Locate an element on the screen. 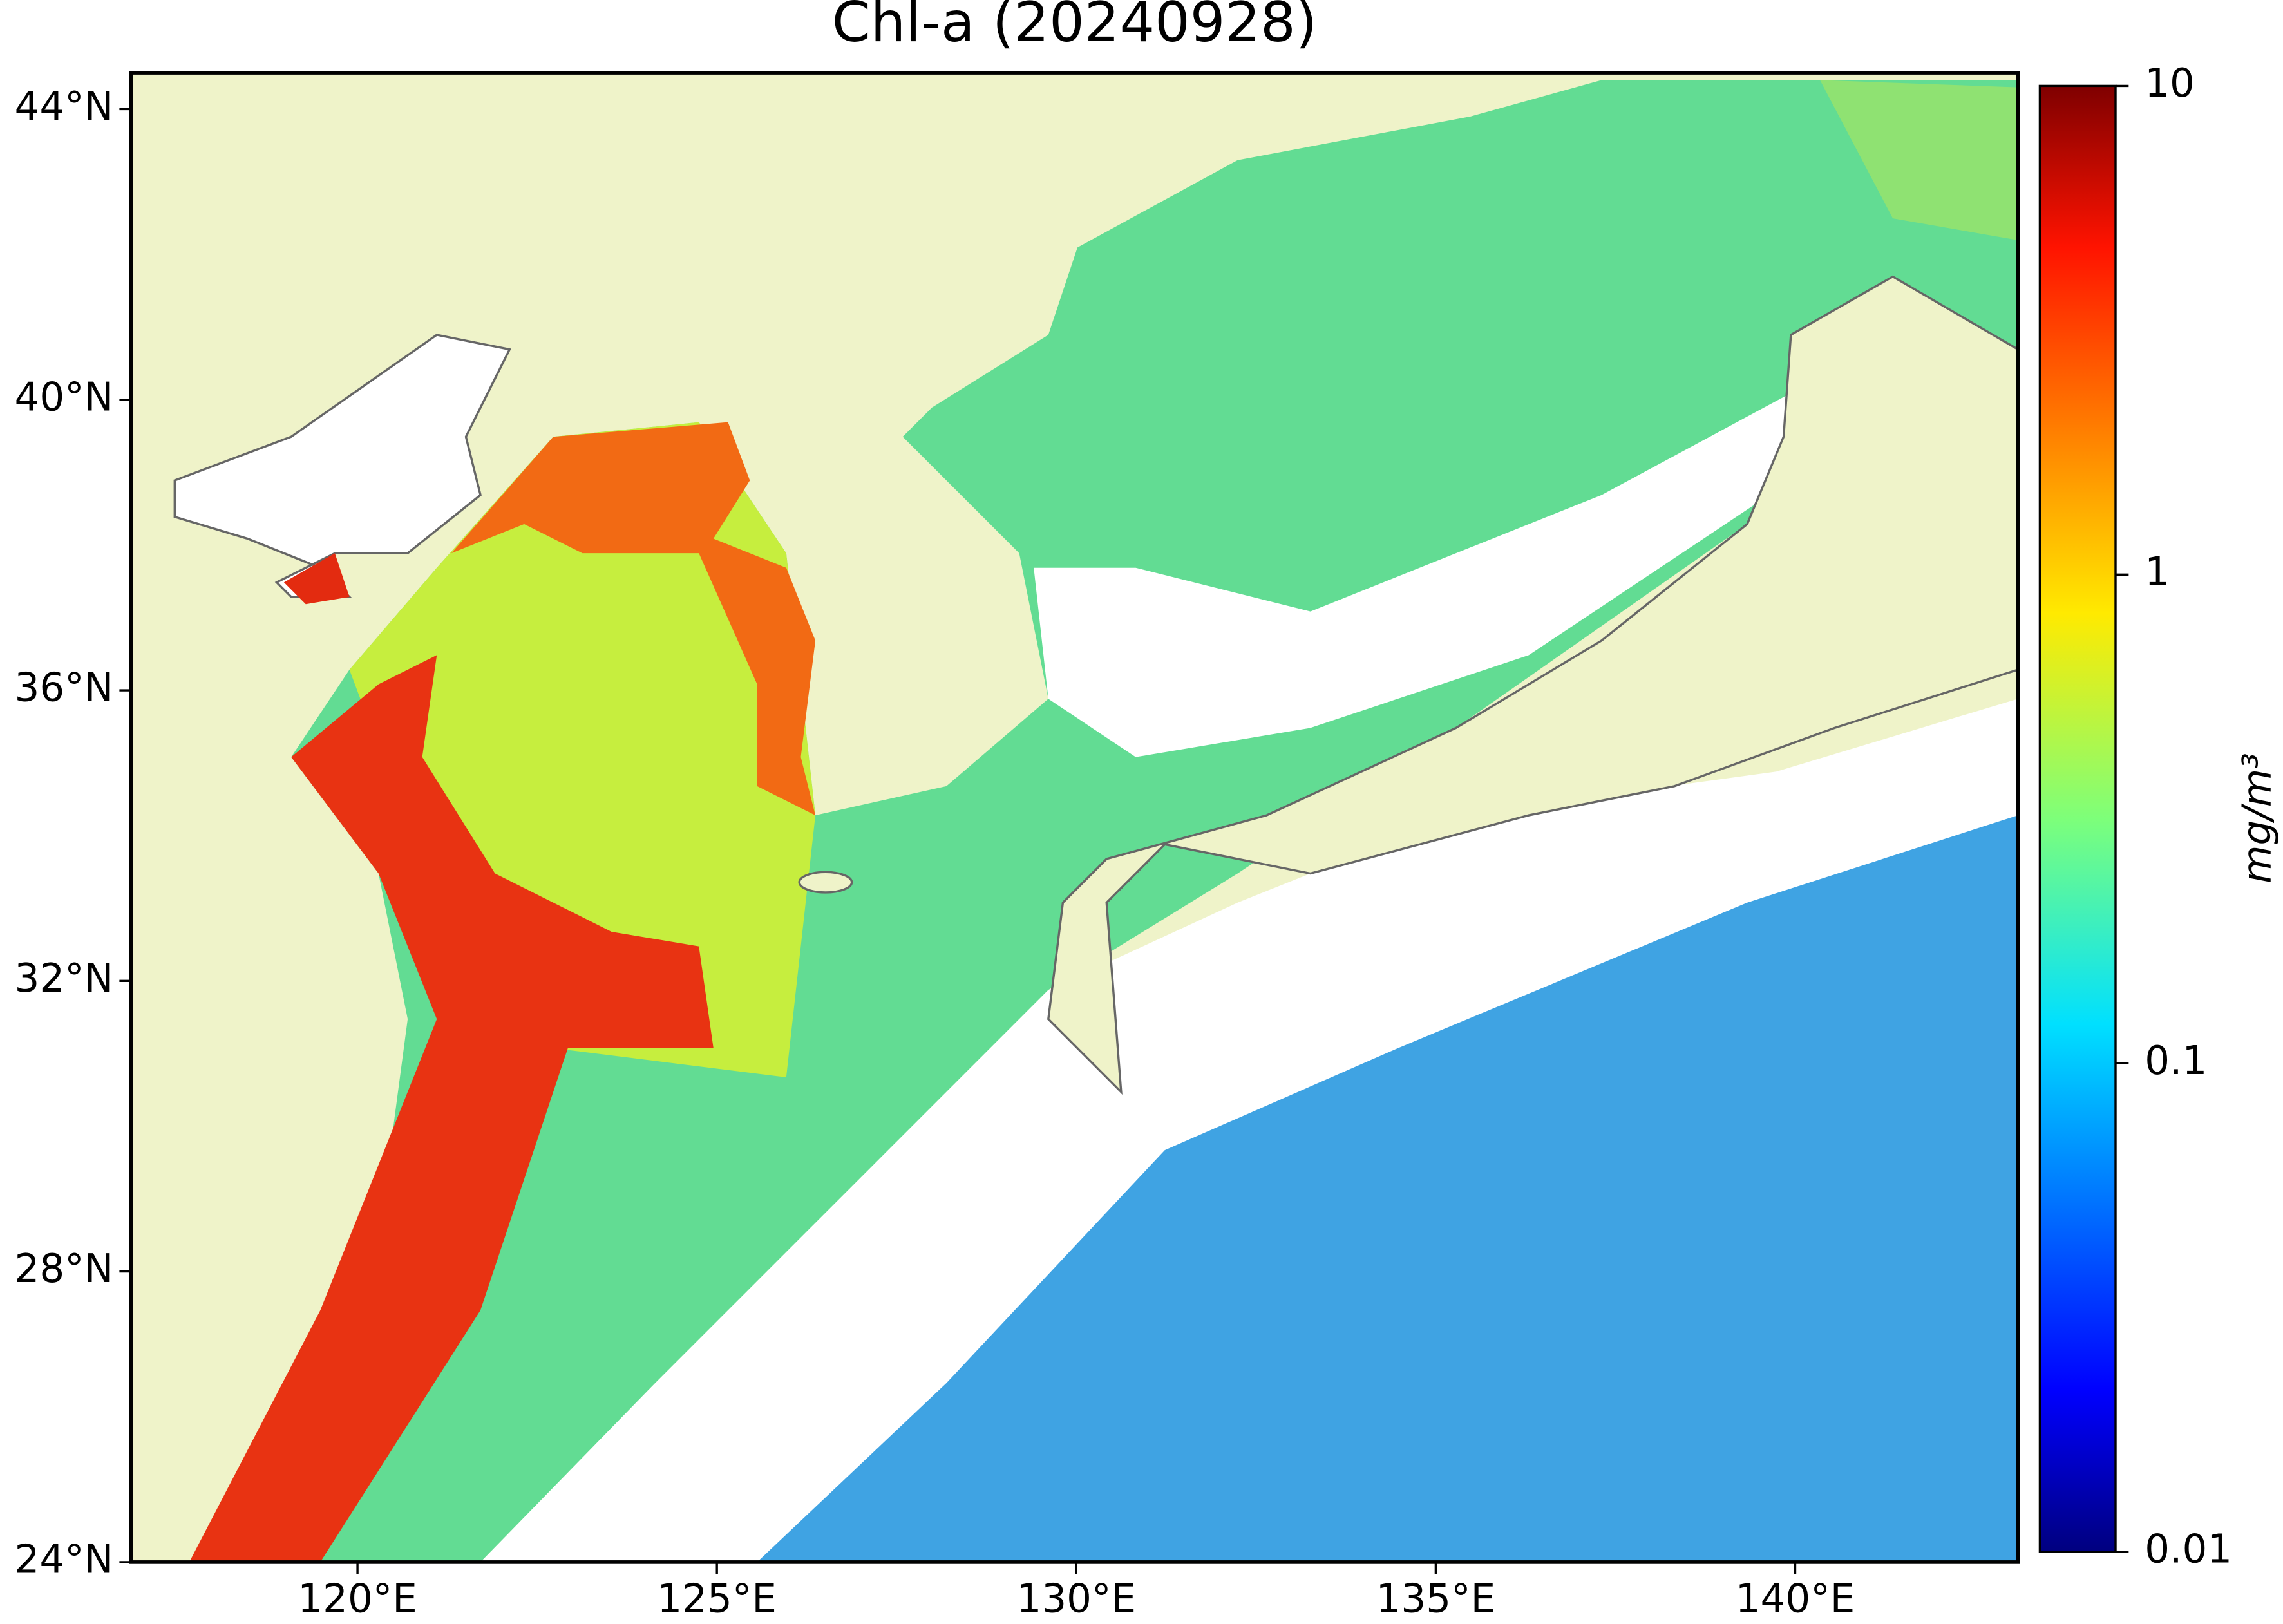  colorbar-label: mg/m³ is located at coordinates (2257, 818).